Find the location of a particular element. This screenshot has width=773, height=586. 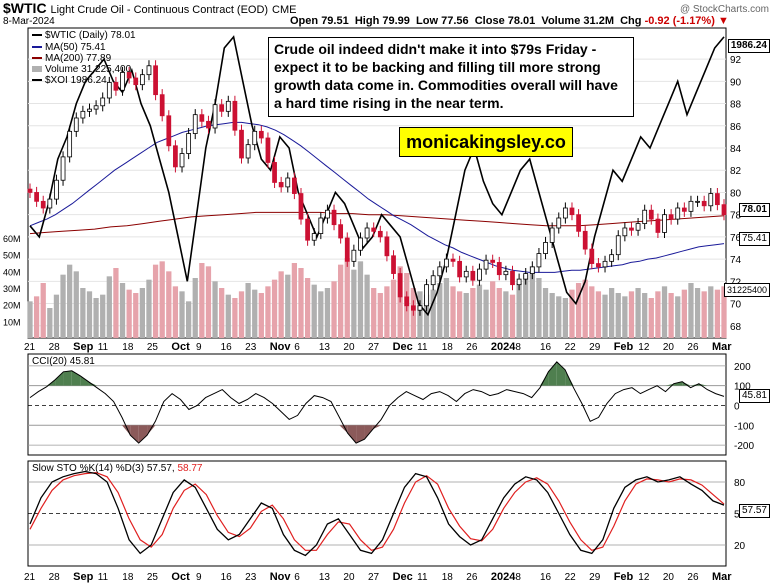

close-value: 78.01 is located at coordinates (521, 21).